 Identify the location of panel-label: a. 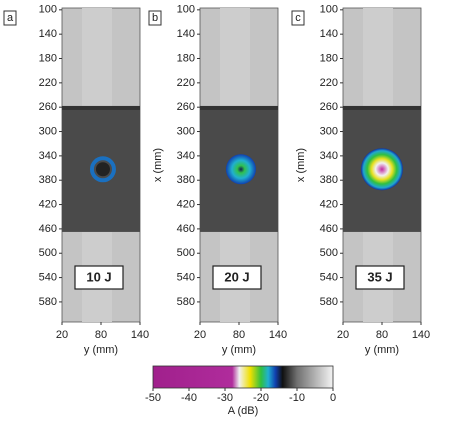
(10, 18).